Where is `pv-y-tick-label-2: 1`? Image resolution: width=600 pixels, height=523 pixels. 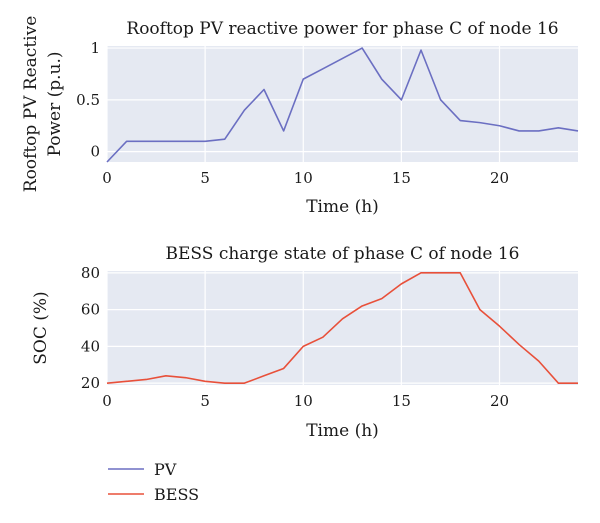 pv-y-tick-label-2: 1 is located at coordinates (95, 48).